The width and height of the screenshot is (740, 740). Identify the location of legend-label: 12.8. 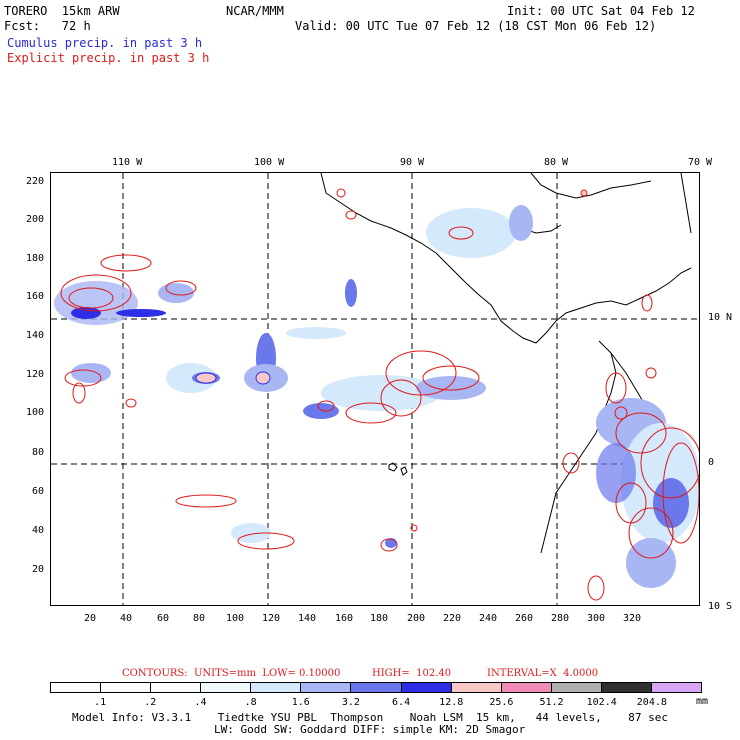
(451, 702).